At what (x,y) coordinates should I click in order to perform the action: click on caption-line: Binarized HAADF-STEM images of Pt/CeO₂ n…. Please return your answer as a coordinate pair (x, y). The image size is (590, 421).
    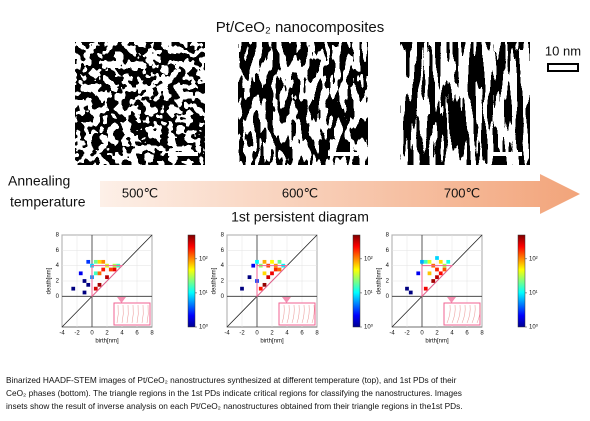
    Looking at the image, I should click on (231, 380).